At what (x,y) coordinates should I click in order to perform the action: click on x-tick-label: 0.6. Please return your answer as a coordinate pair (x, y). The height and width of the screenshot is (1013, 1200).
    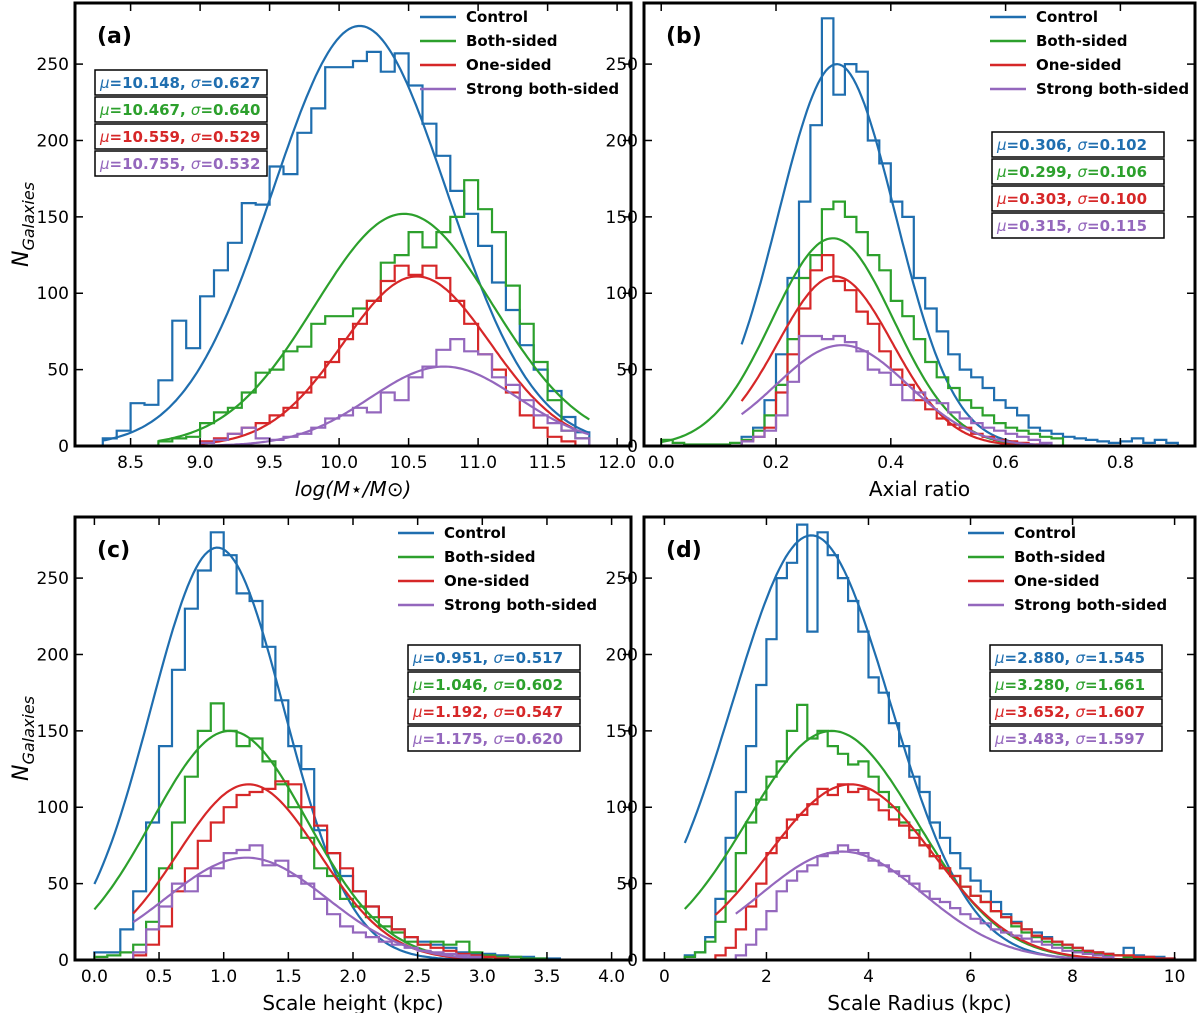
    Looking at the image, I should click on (1005, 463).